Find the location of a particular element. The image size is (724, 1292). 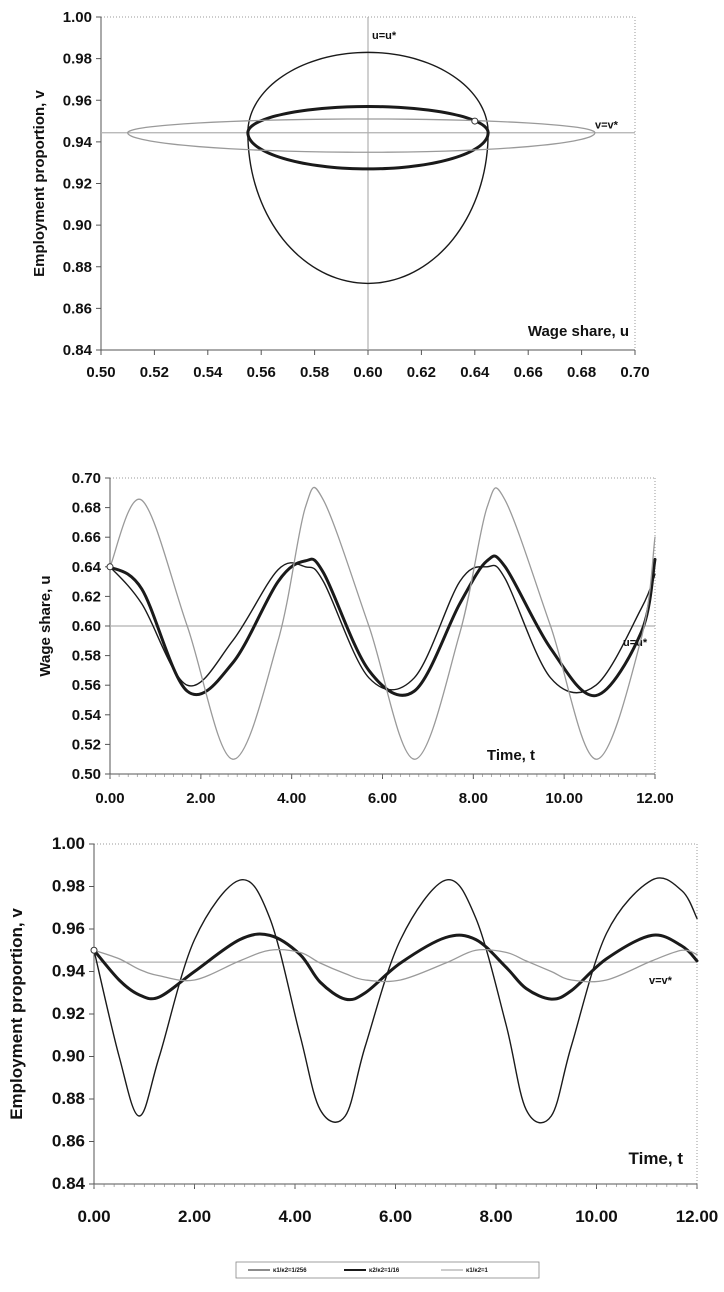

y-tick-label: 0.70 is located at coordinates (86, 478).